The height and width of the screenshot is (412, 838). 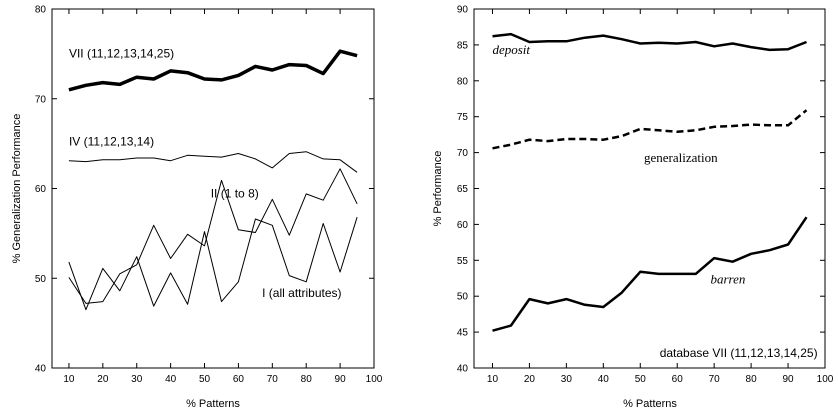 What do you see at coordinates (273, 379) in the screenshot?
I see `left-x-tick-label: 70` at bounding box center [273, 379].